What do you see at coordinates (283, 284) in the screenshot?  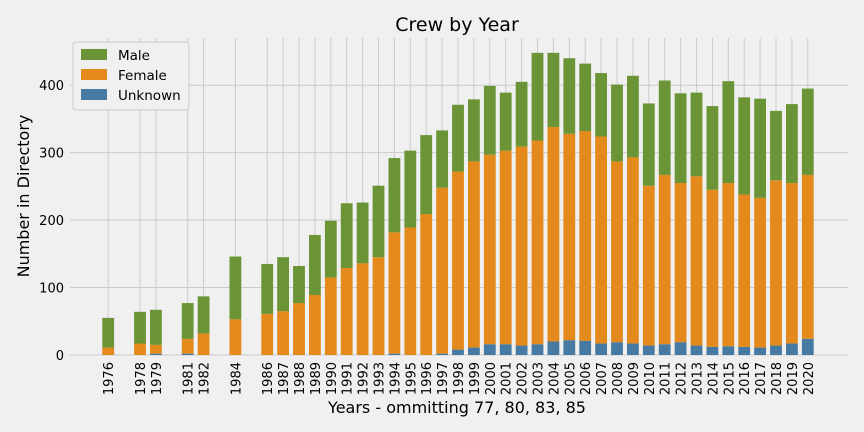 I see `bar-male-1987` at bounding box center [283, 284].